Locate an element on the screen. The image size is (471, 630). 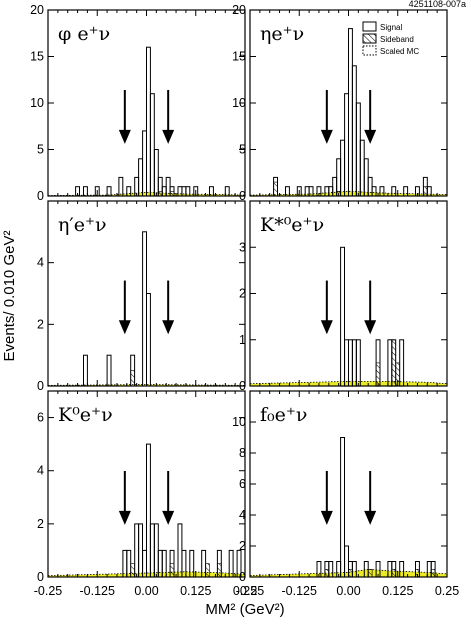
panel-title: φ e⁺ν is located at coordinates (84, 34).